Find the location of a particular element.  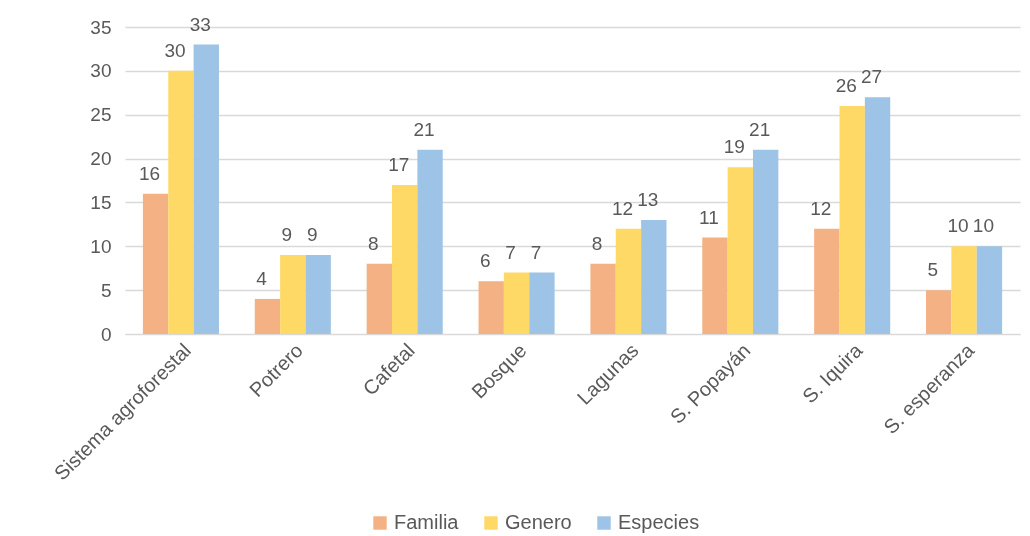

legend-label: Familia is located at coordinates (427, 522).